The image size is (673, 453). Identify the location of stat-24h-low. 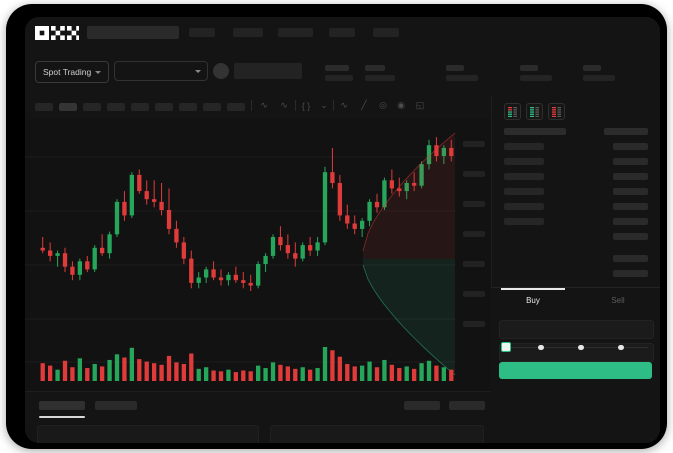
(536, 73).